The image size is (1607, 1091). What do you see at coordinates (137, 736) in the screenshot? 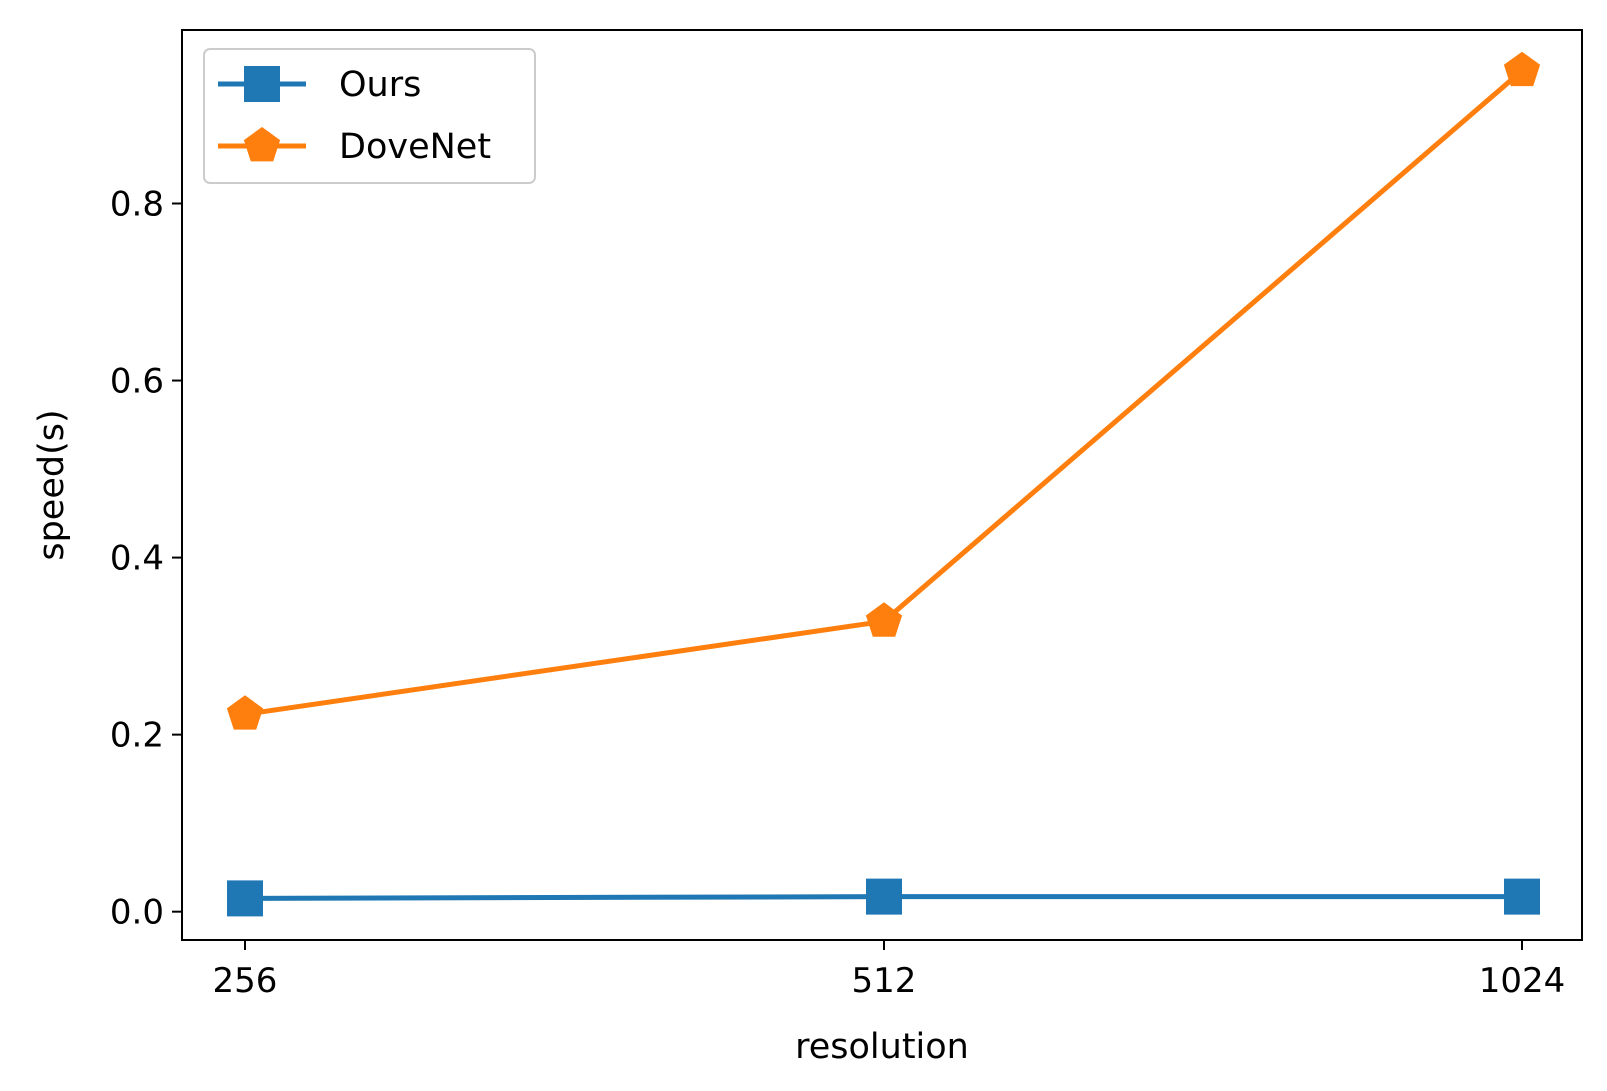
I see `y-tick-label: 0.2` at bounding box center [137, 736].